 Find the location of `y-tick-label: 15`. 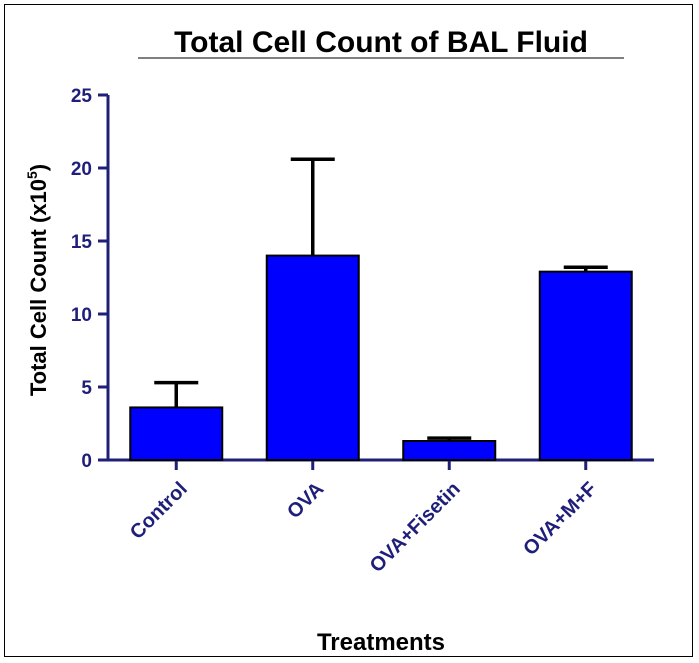

y-tick-label: 15 is located at coordinates (82, 242).